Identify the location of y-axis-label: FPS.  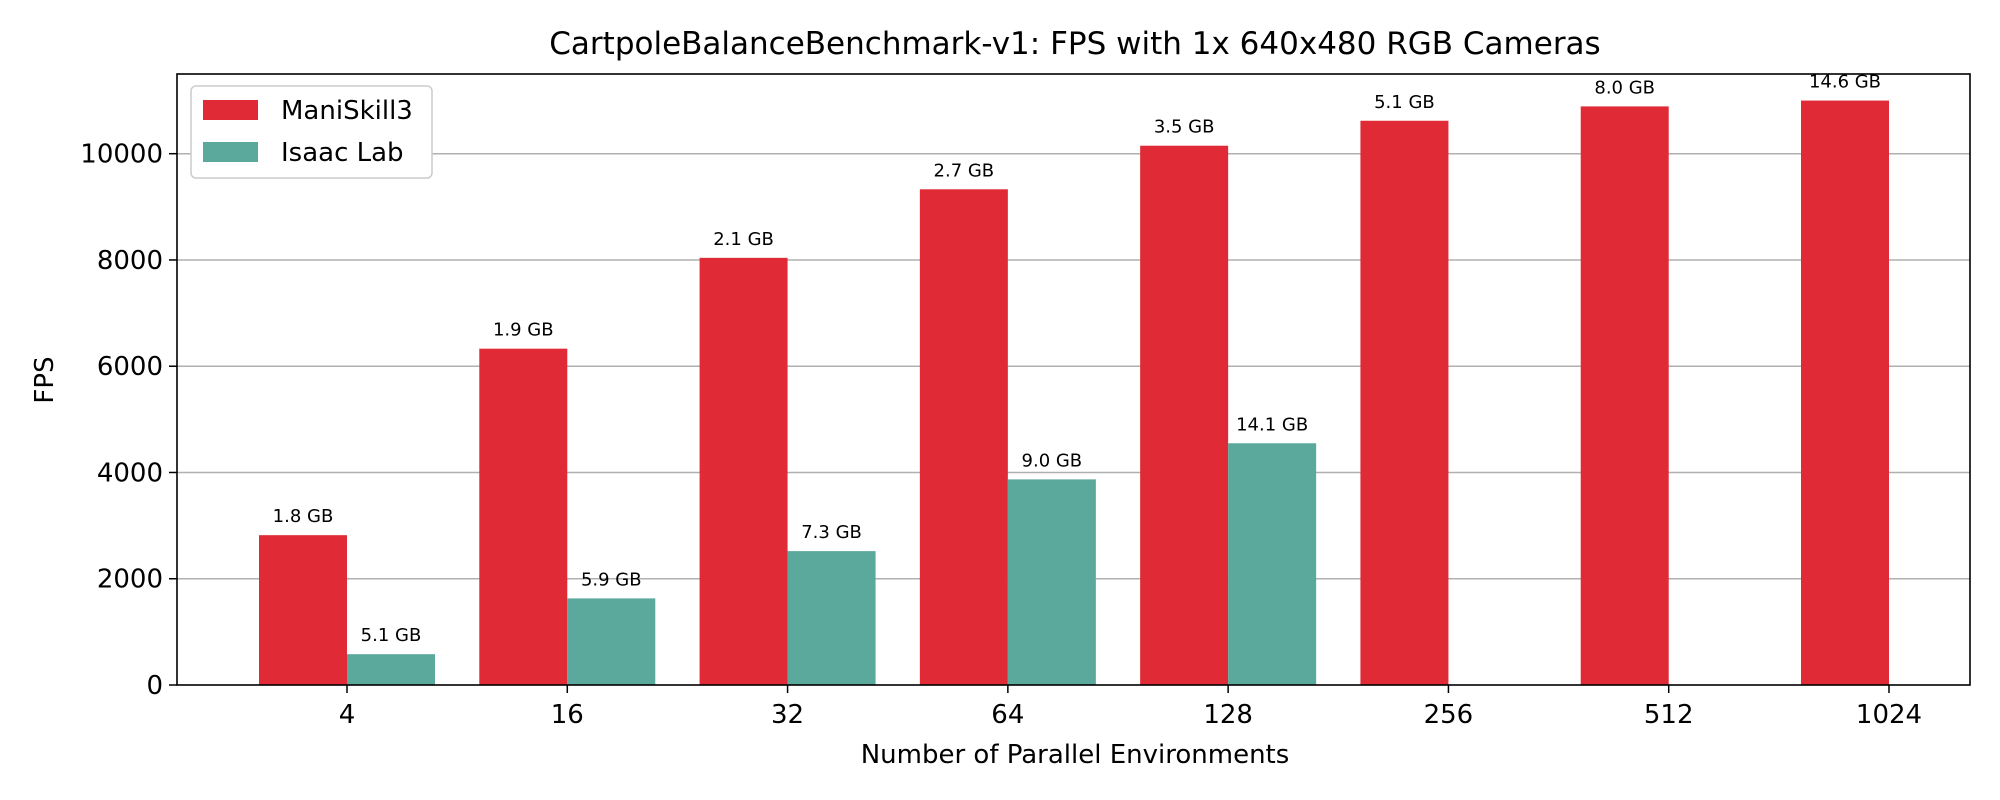
(45, 379).